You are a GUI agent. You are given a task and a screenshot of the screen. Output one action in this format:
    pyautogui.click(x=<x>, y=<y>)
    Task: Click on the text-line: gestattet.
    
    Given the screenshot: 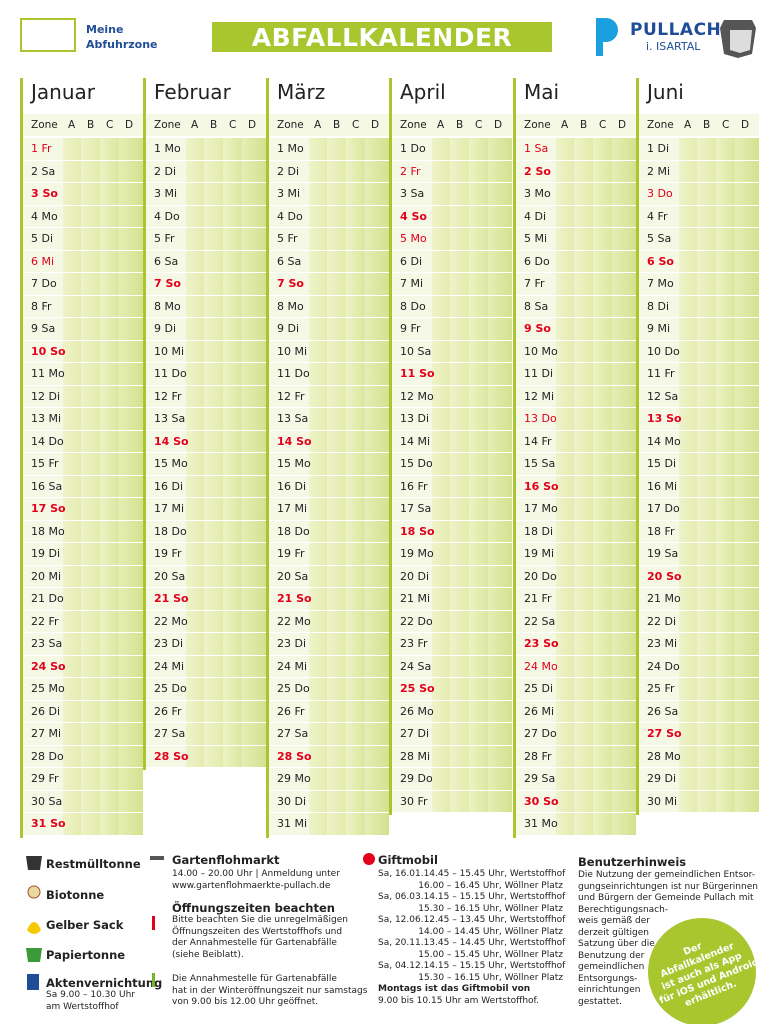 What is the action you would take?
    pyautogui.click(x=600, y=1001)
    